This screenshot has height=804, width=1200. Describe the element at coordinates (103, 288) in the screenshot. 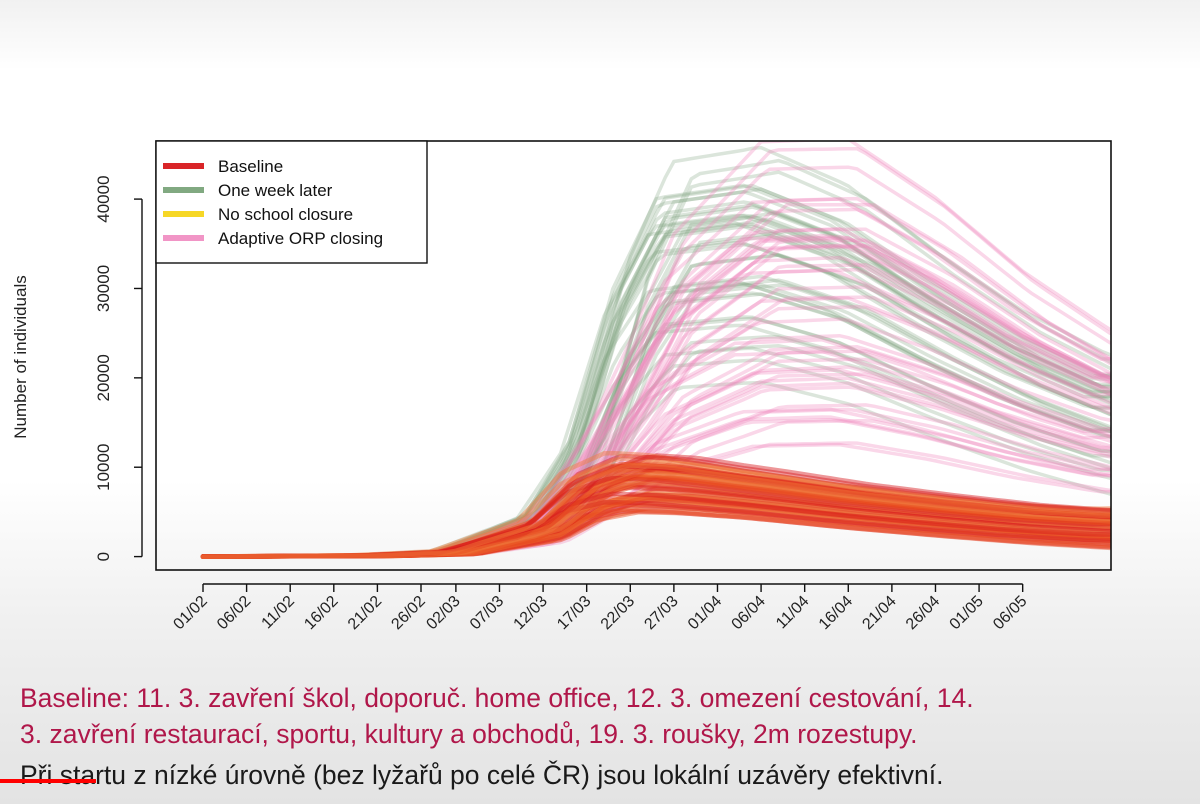

I see `y-tick-label: 30000` at that location.